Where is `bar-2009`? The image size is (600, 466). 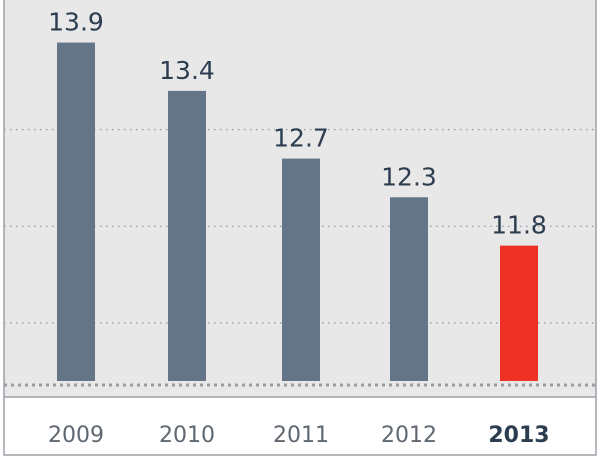 bar-2009 is located at coordinates (76, 212).